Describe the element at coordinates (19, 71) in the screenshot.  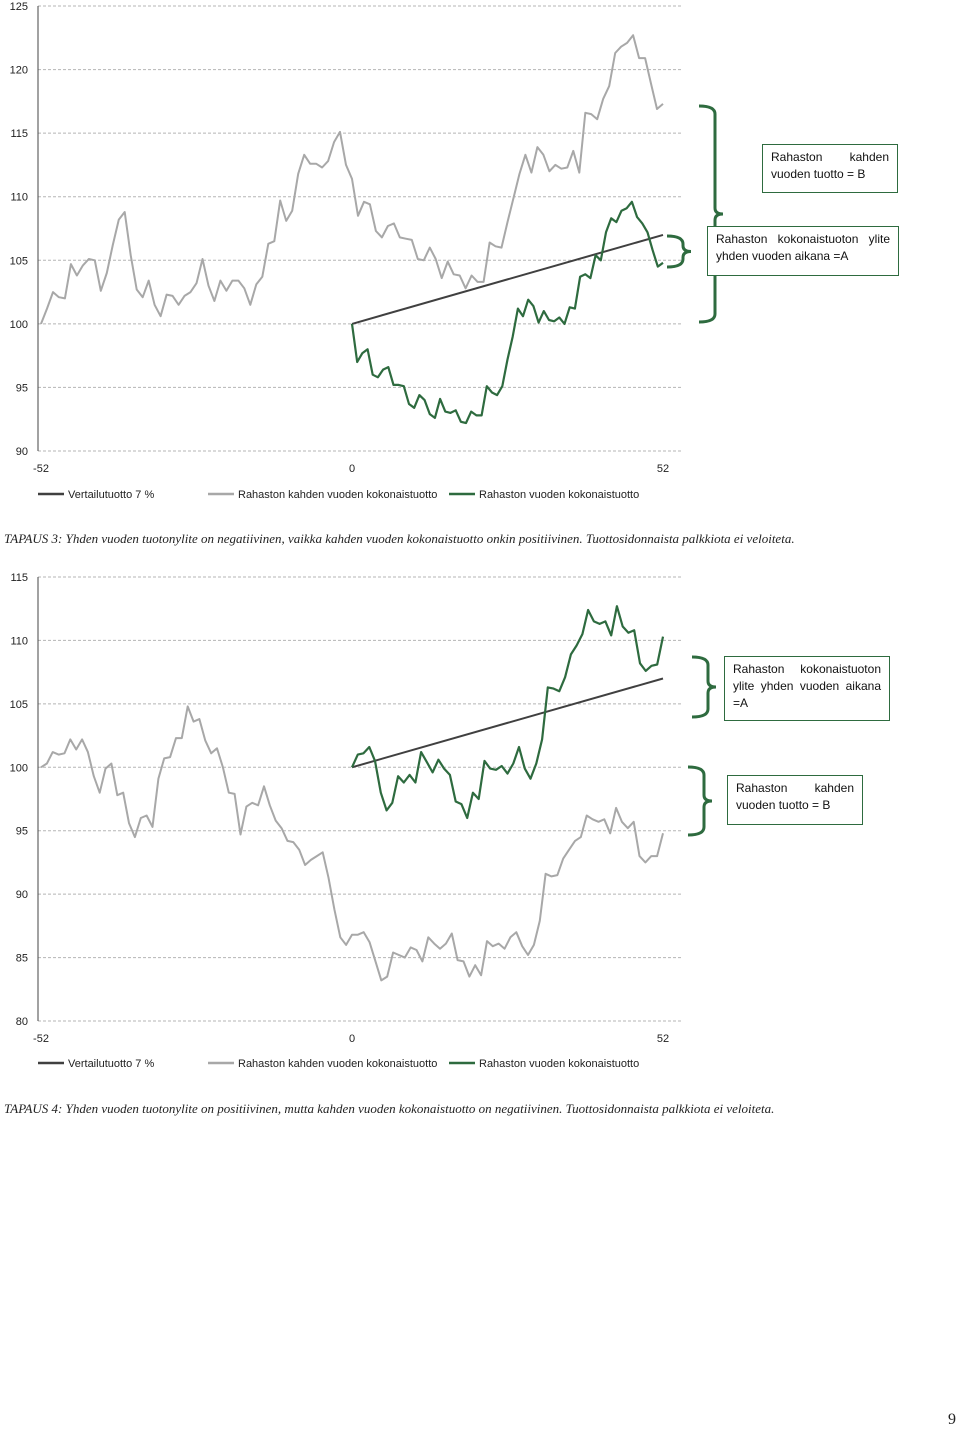
I see `y-tick-label: 120` at that location.